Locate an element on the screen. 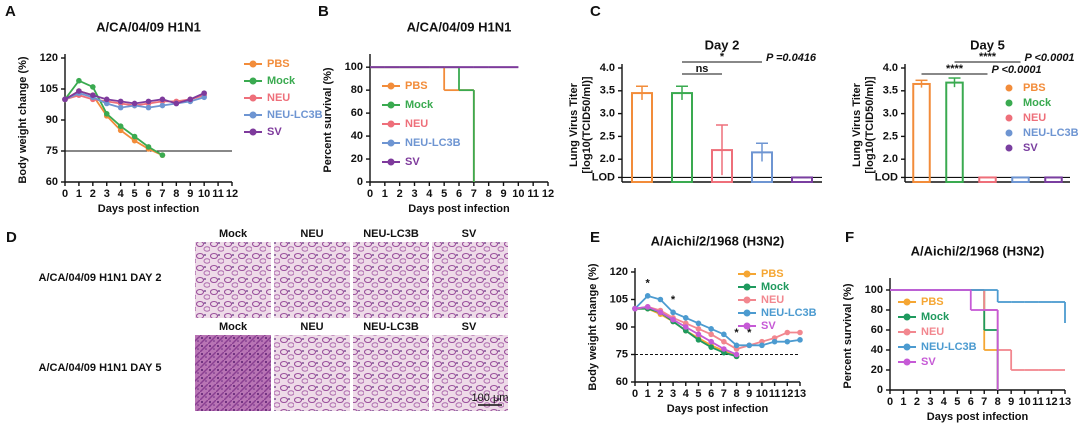 Image resolution: width=1080 pixels, height=423 pixels. y-tick-label: LOD is located at coordinates (603, 177).